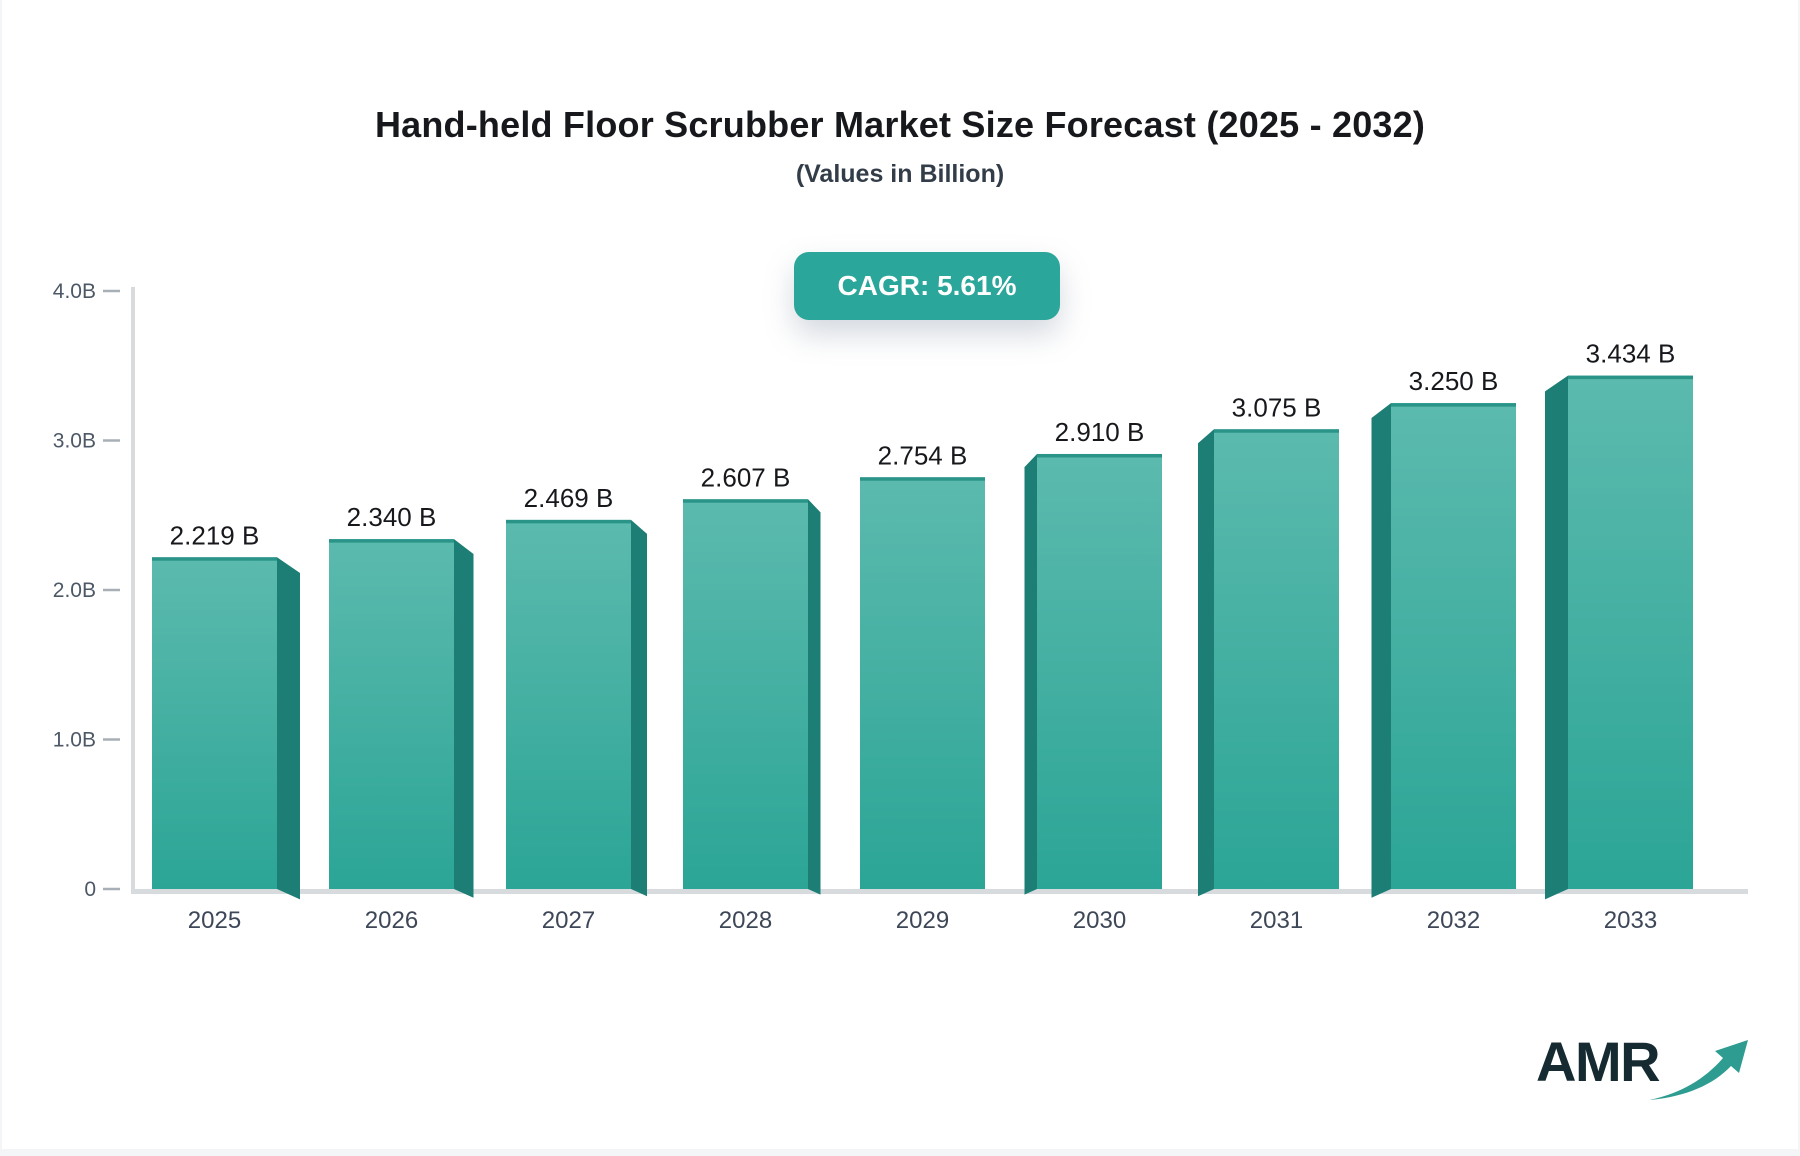 The image size is (1800, 1156). I want to click on bar-side-2030, so click(1030, 674).